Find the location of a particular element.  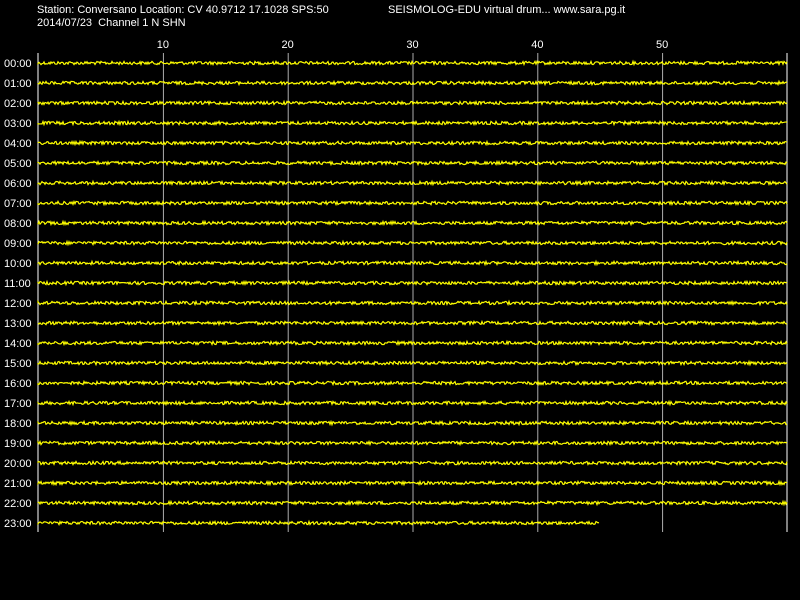

row-time-label: 17:00 is located at coordinates (18, 404).